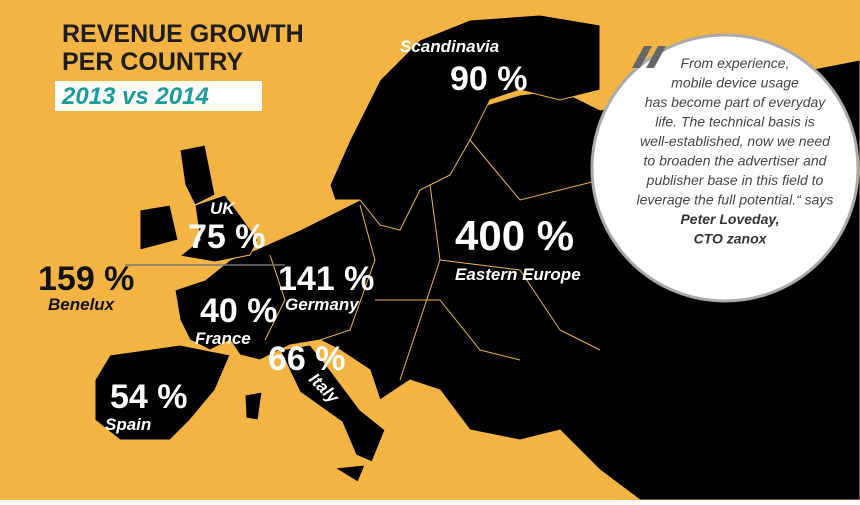 The height and width of the screenshot is (505, 860). I want to click on subtitle-box, so click(158, 96).